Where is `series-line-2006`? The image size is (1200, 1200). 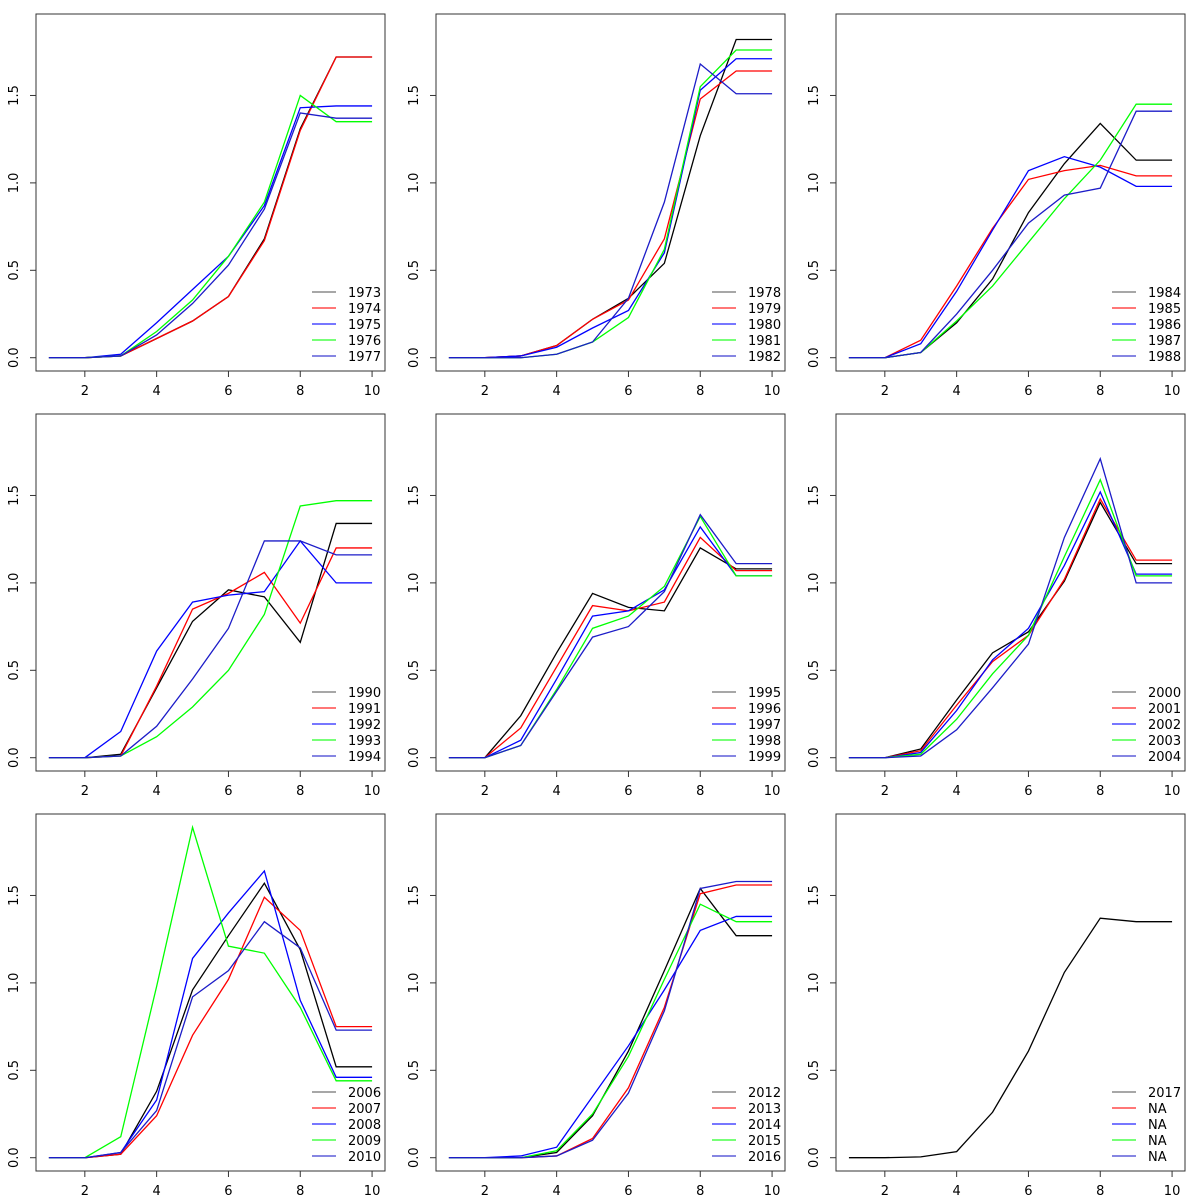
series-line-2006 is located at coordinates (210, 1020).